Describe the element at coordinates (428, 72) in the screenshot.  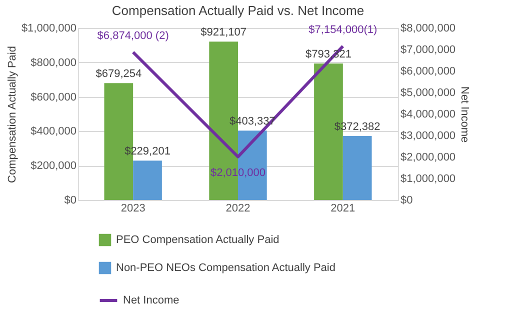
I see `y2-tick-label: $6,000,000` at that location.